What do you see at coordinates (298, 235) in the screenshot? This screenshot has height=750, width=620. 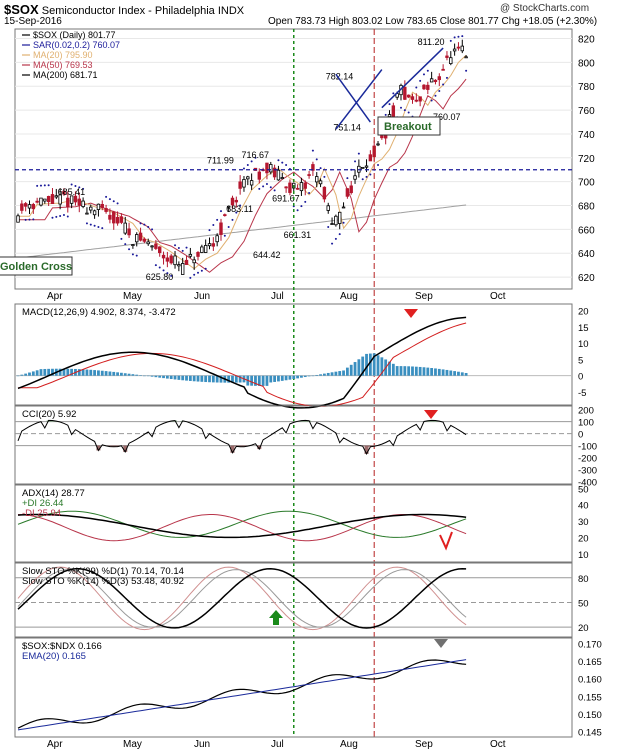 I see `price-point-label: 661.31` at bounding box center [298, 235].